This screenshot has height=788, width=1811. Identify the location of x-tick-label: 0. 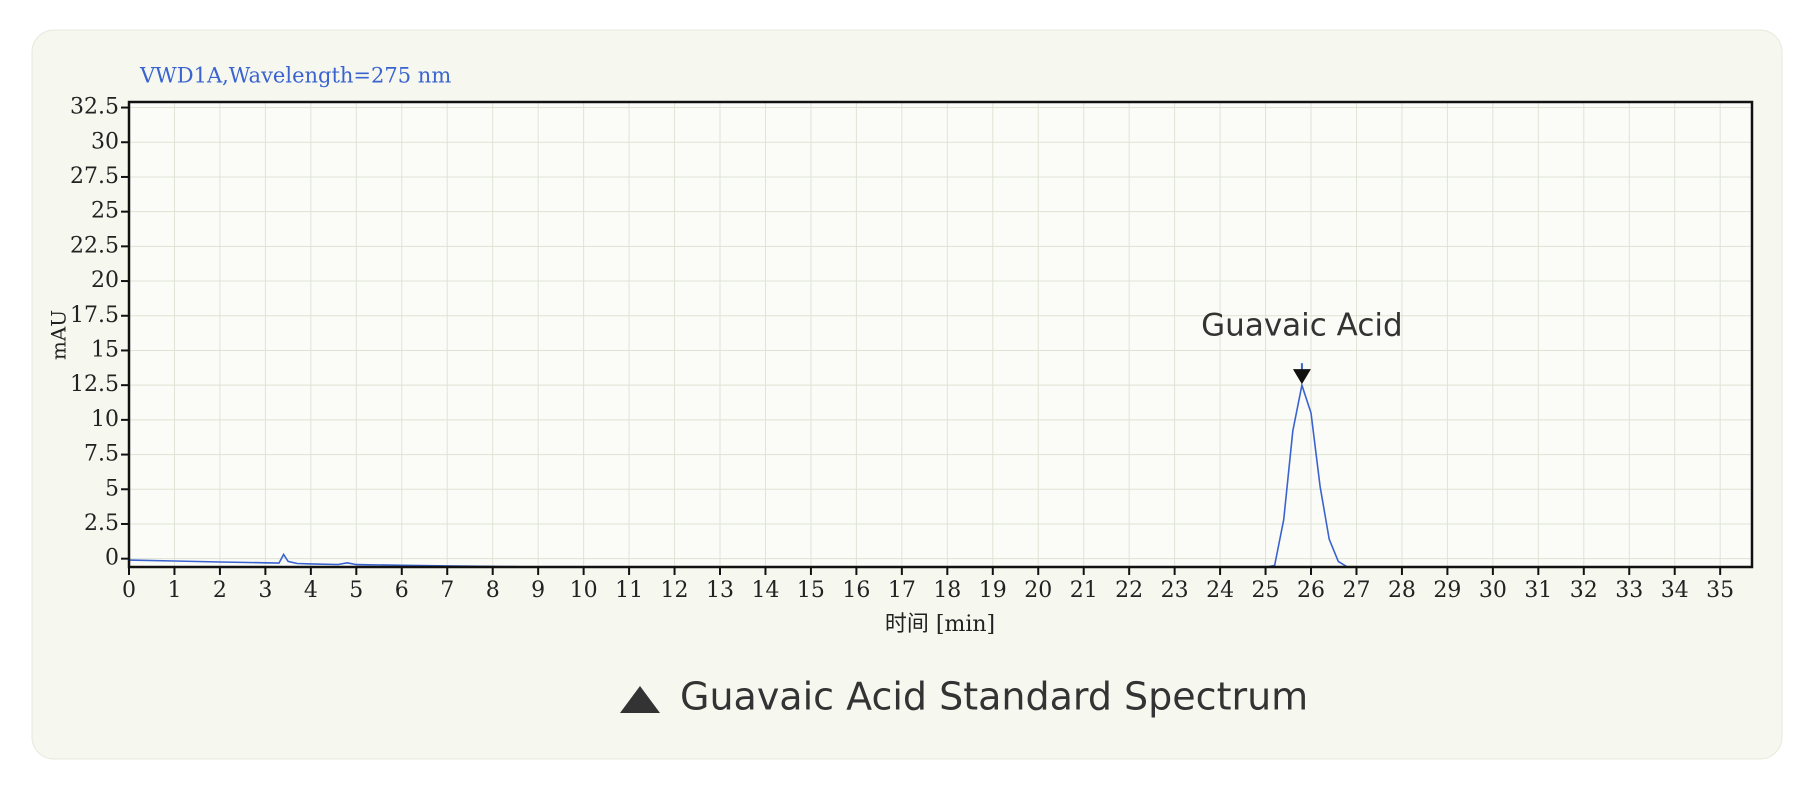
(129, 590).